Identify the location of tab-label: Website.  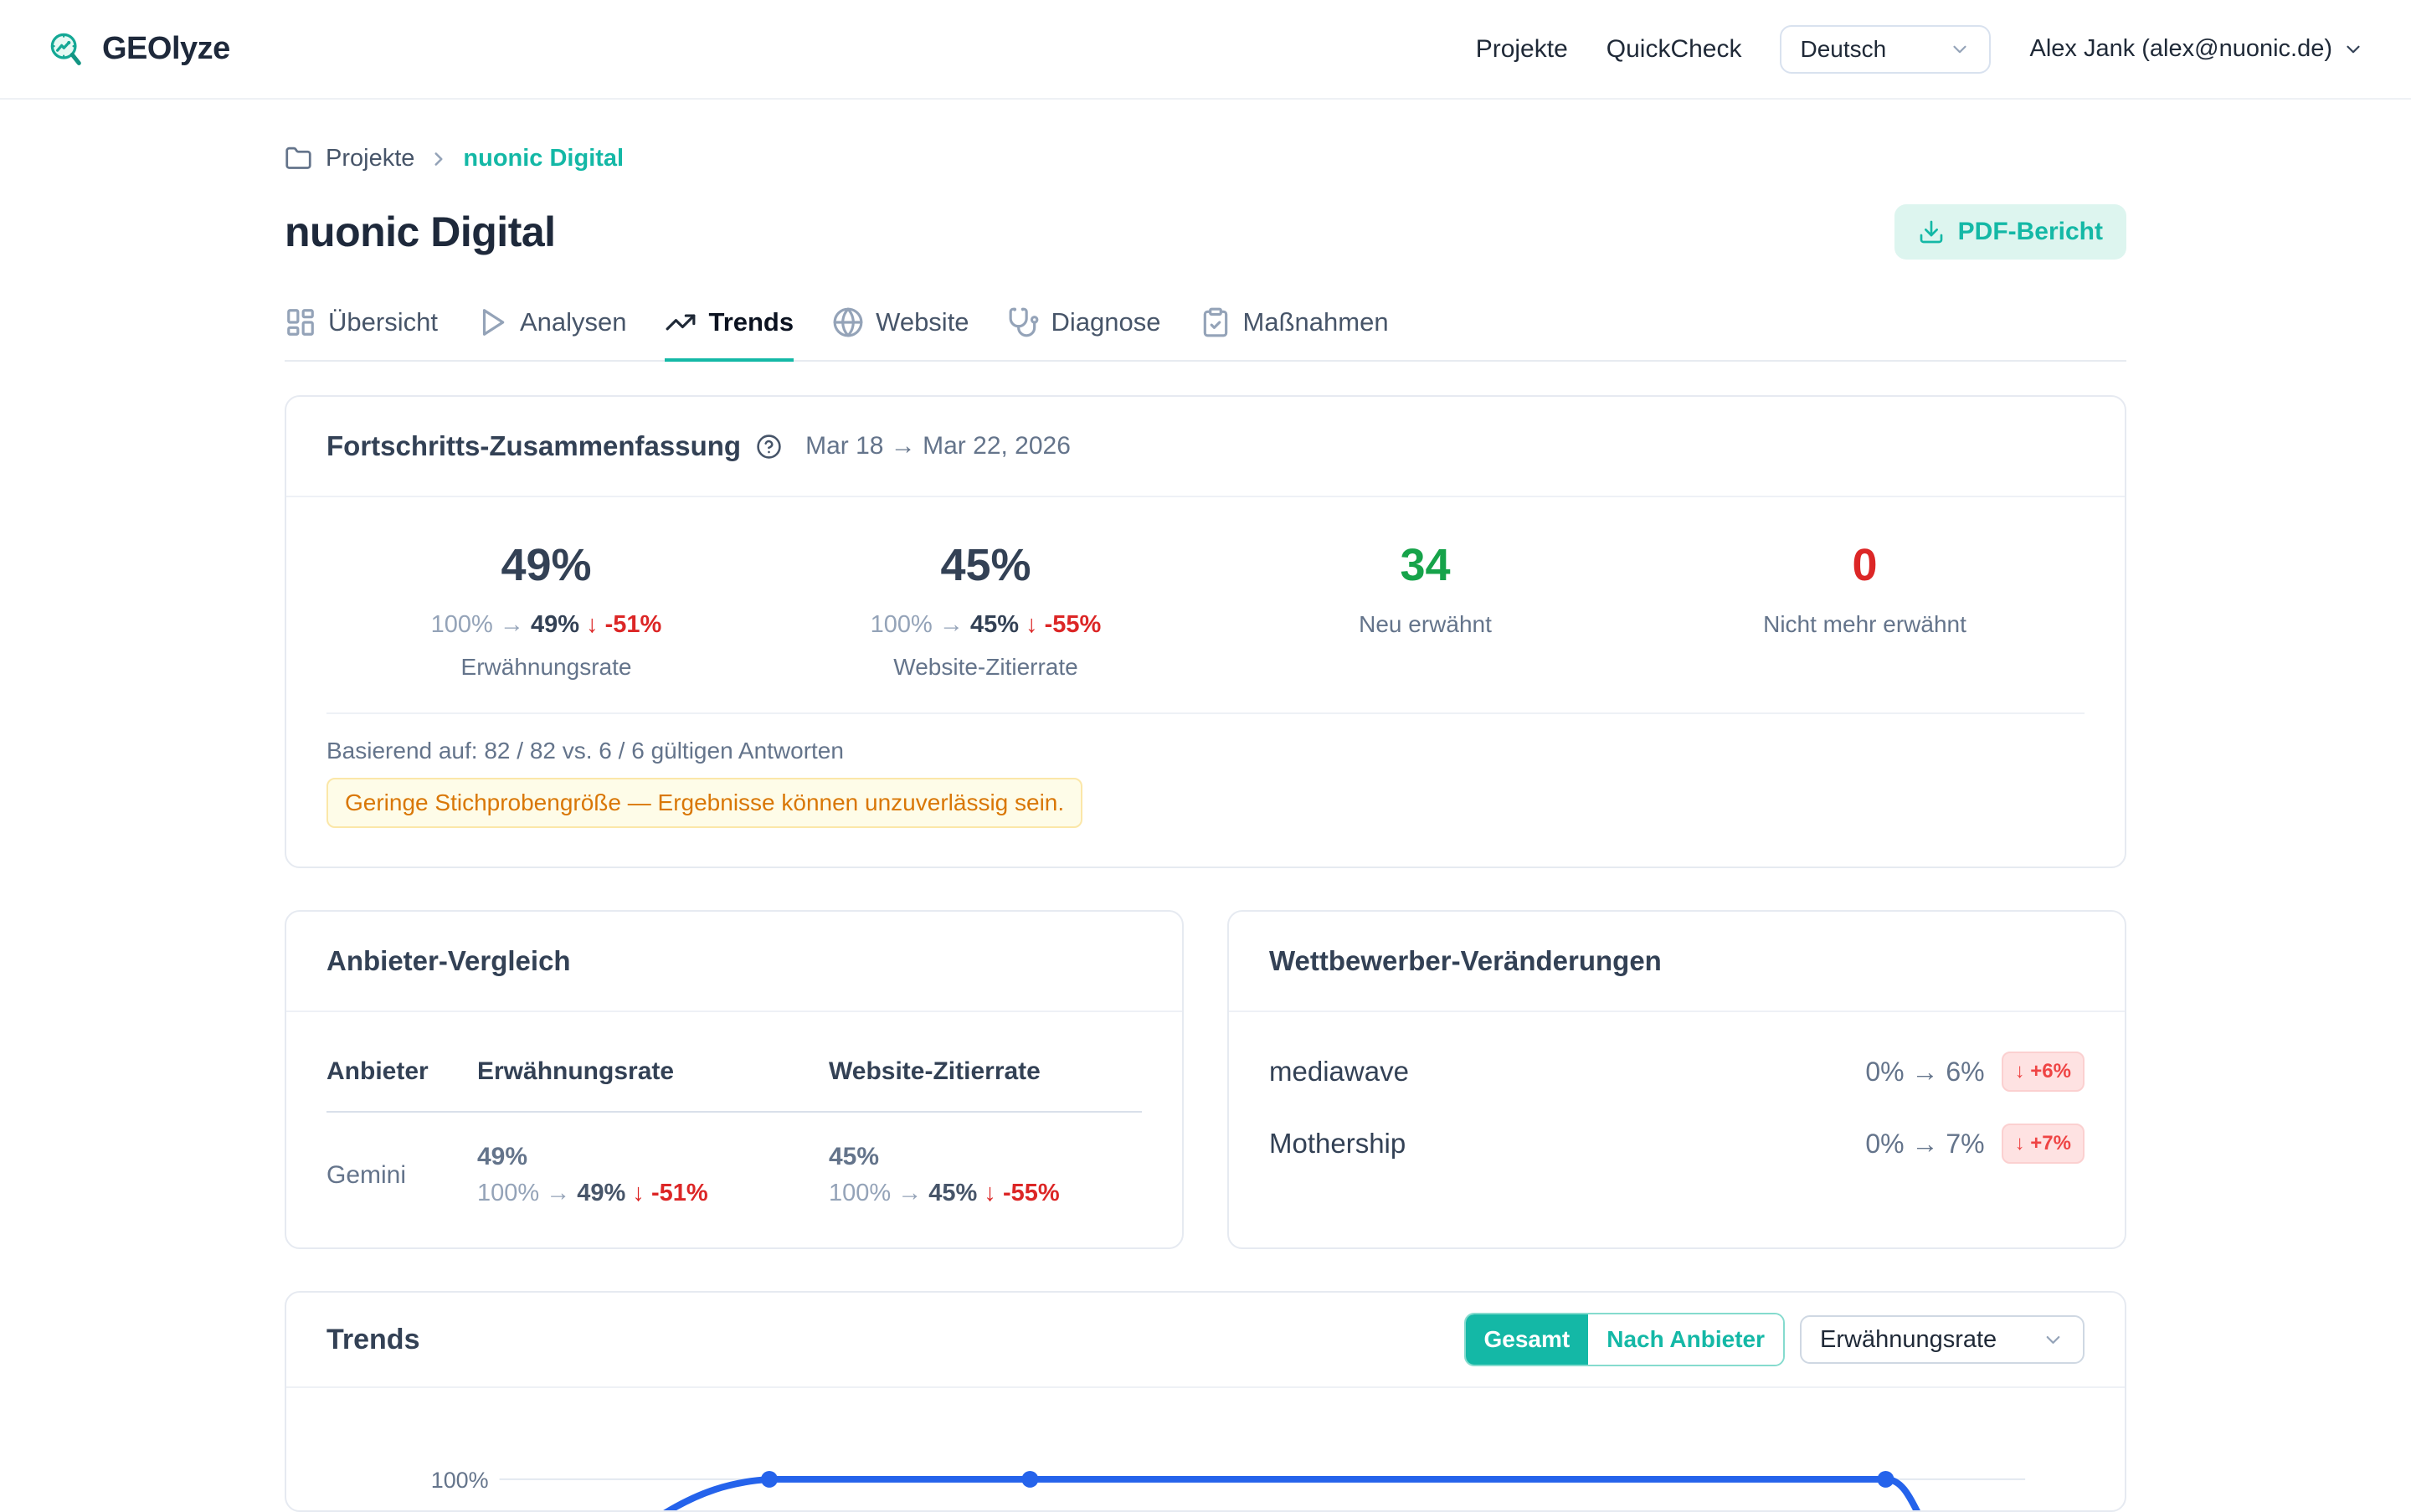
(922, 322).